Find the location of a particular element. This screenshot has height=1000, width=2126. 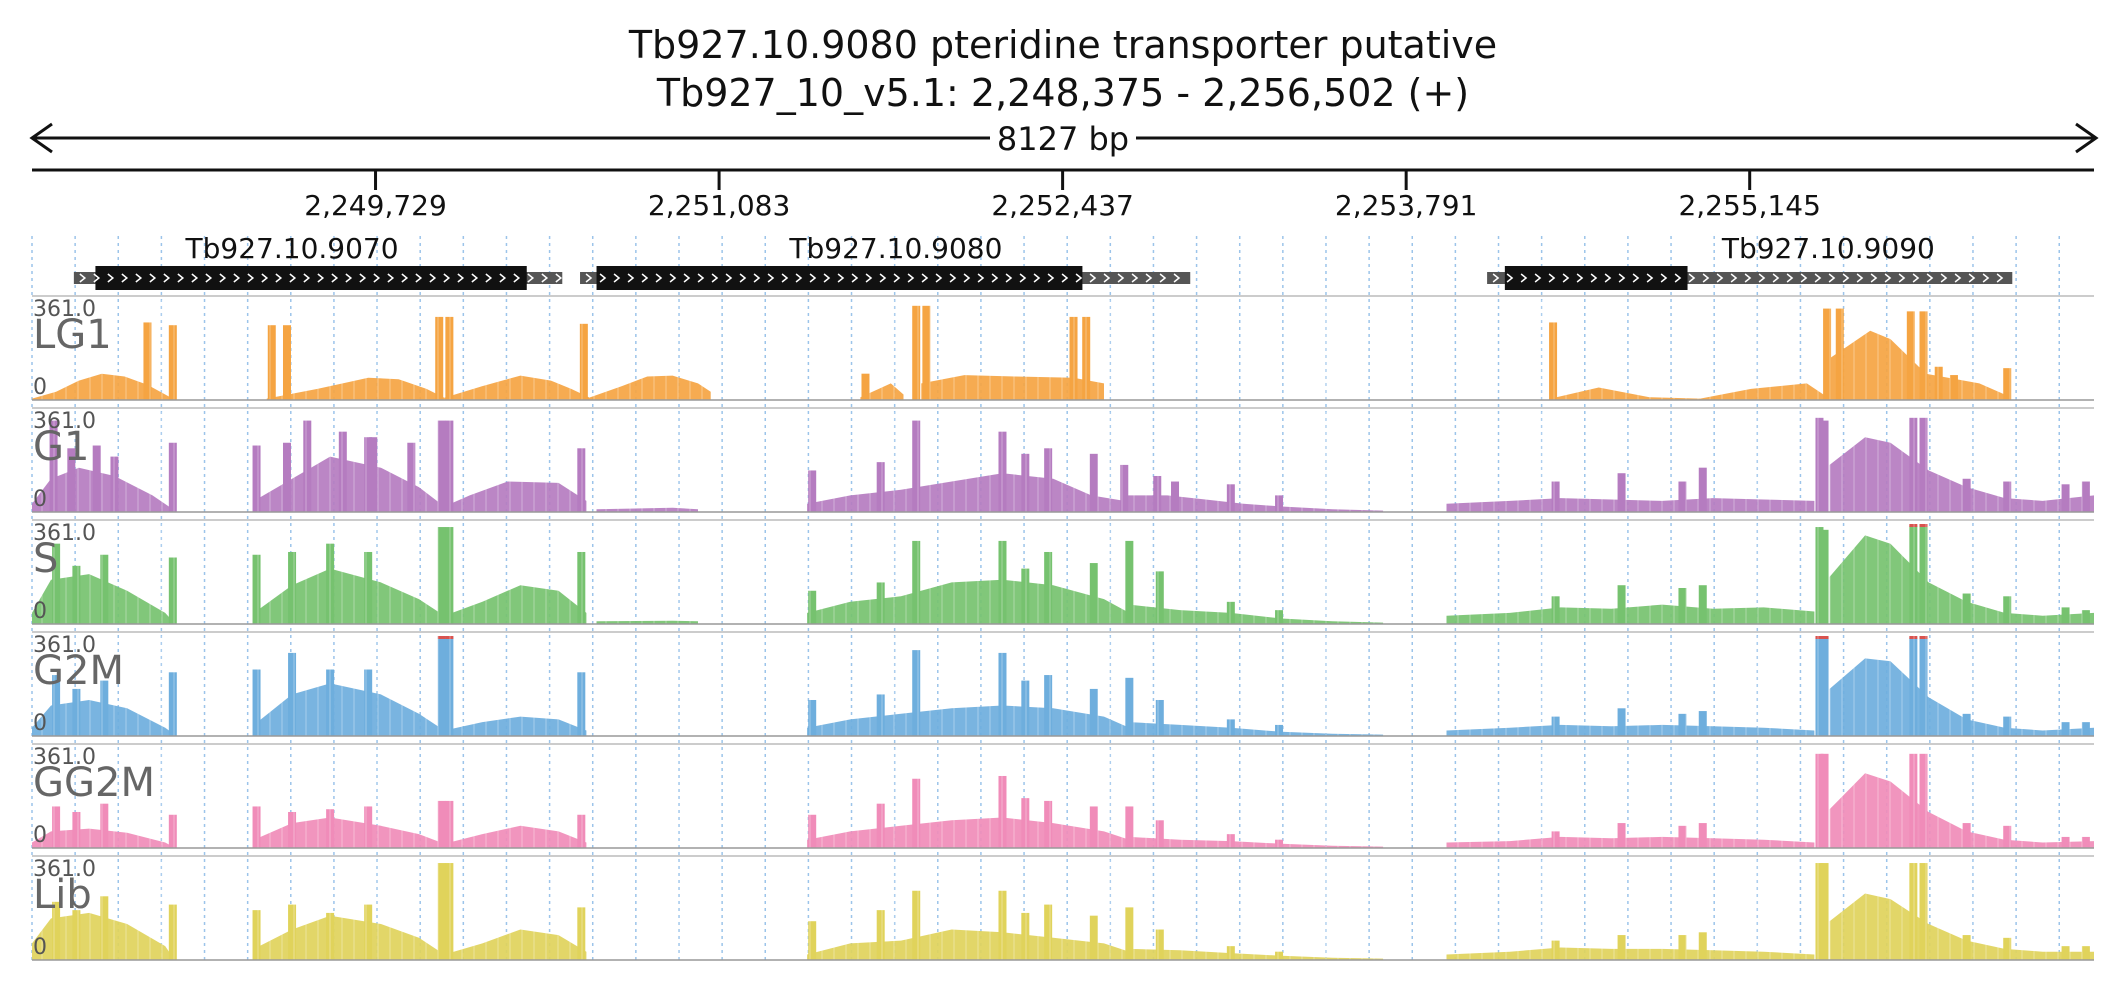

track-zero-label: 0 is located at coordinates (40, 499).